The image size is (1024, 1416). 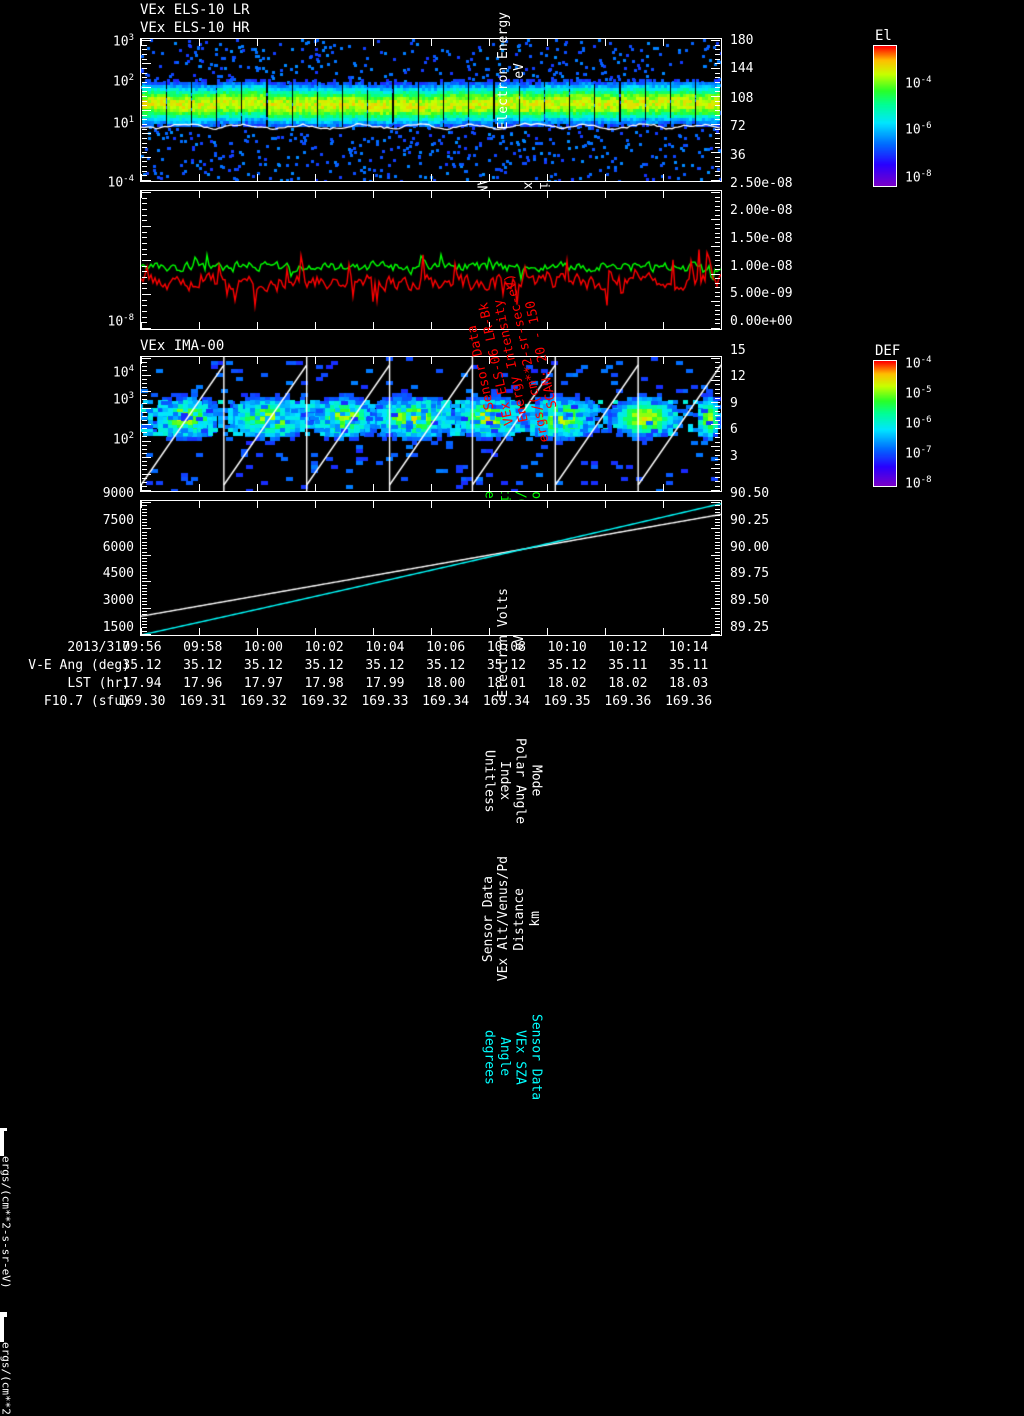 What do you see at coordinates (182, 346) in the screenshot?
I see `panel3-title-0: VEx IMA-00` at bounding box center [182, 346].